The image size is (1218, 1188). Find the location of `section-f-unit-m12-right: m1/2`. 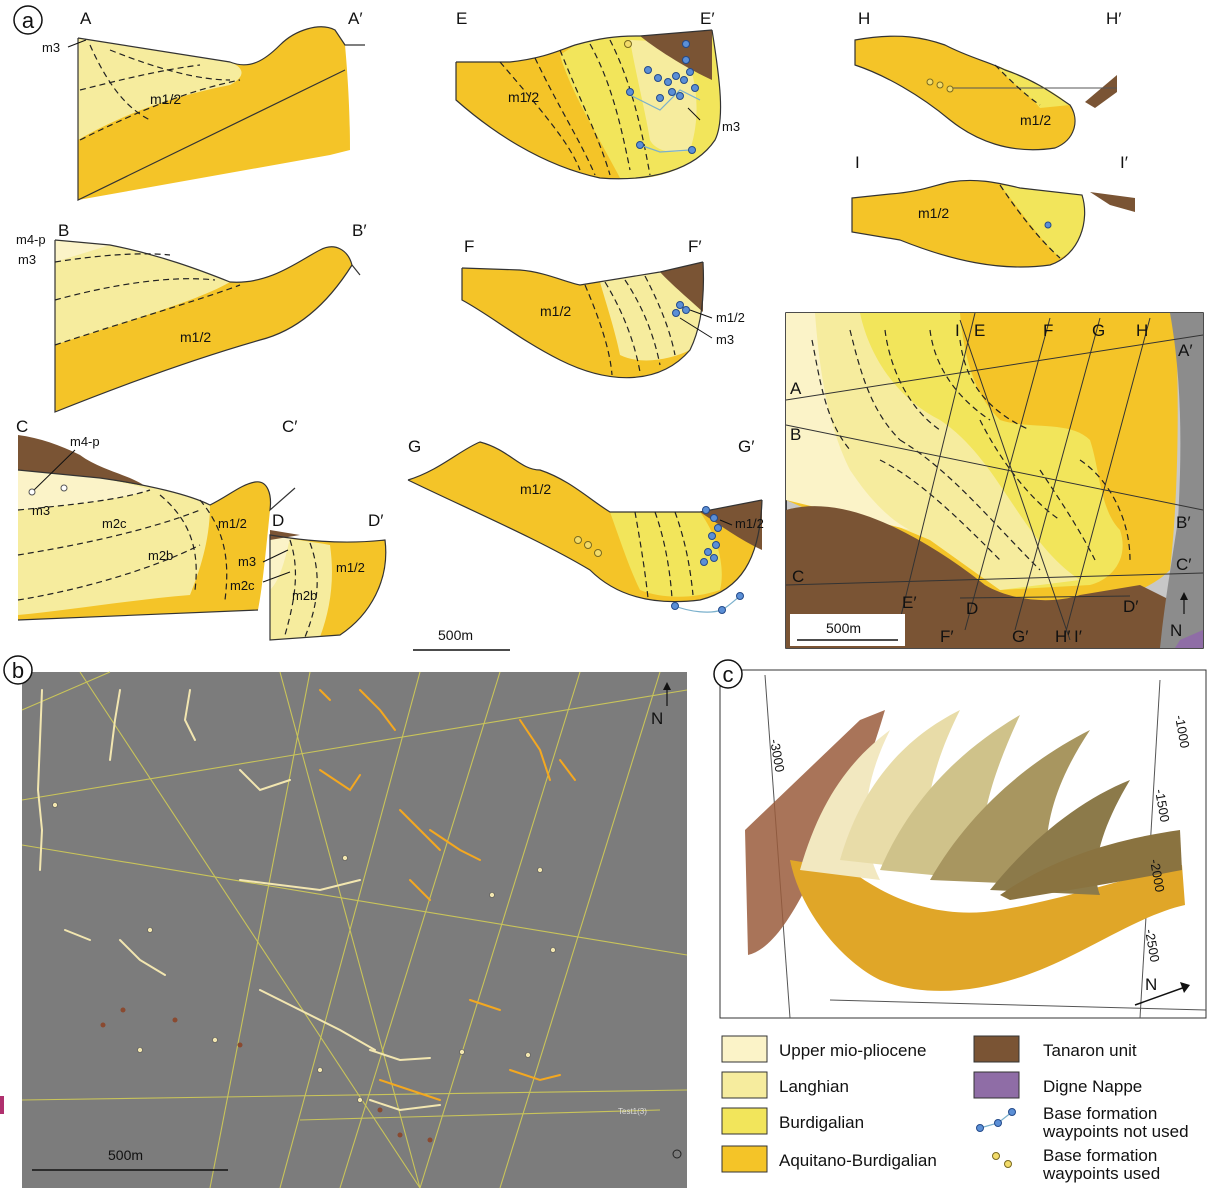

section-f-unit-m12-right: m1/2 is located at coordinates (730, 317).